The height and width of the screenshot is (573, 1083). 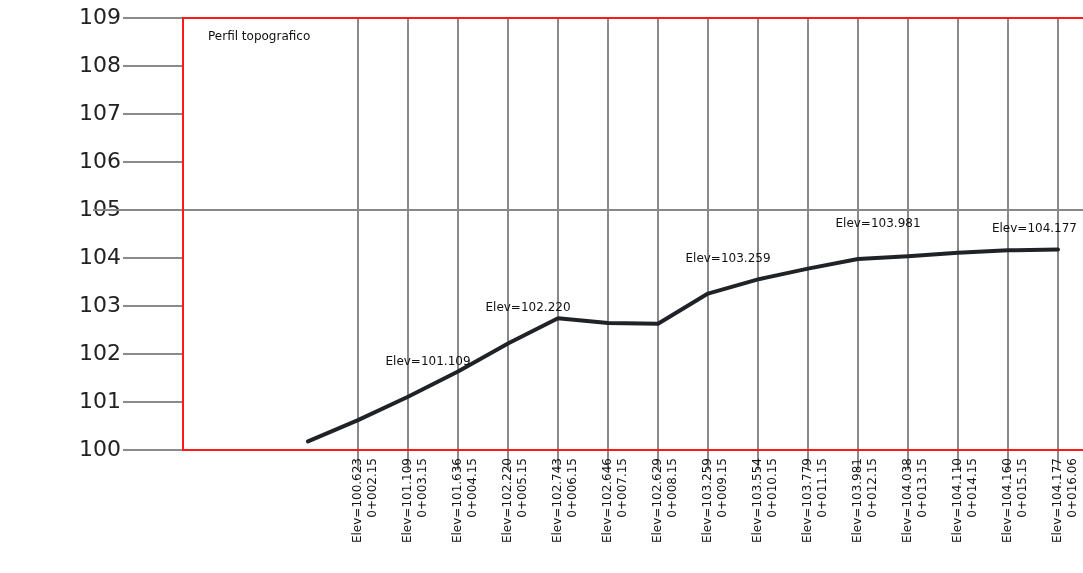 What do you see at coordinates (428, 360) in the screenshot?
I see `annotation: Elev=101.109` at bounding box center [428, 360].